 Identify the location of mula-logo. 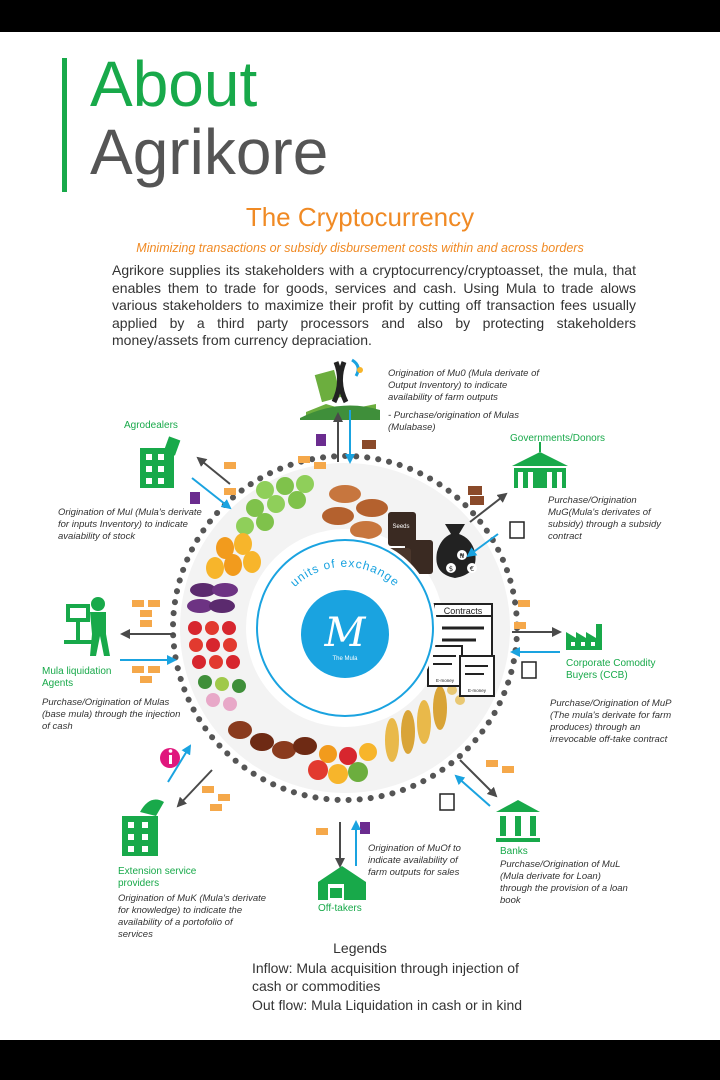
(345, 634).